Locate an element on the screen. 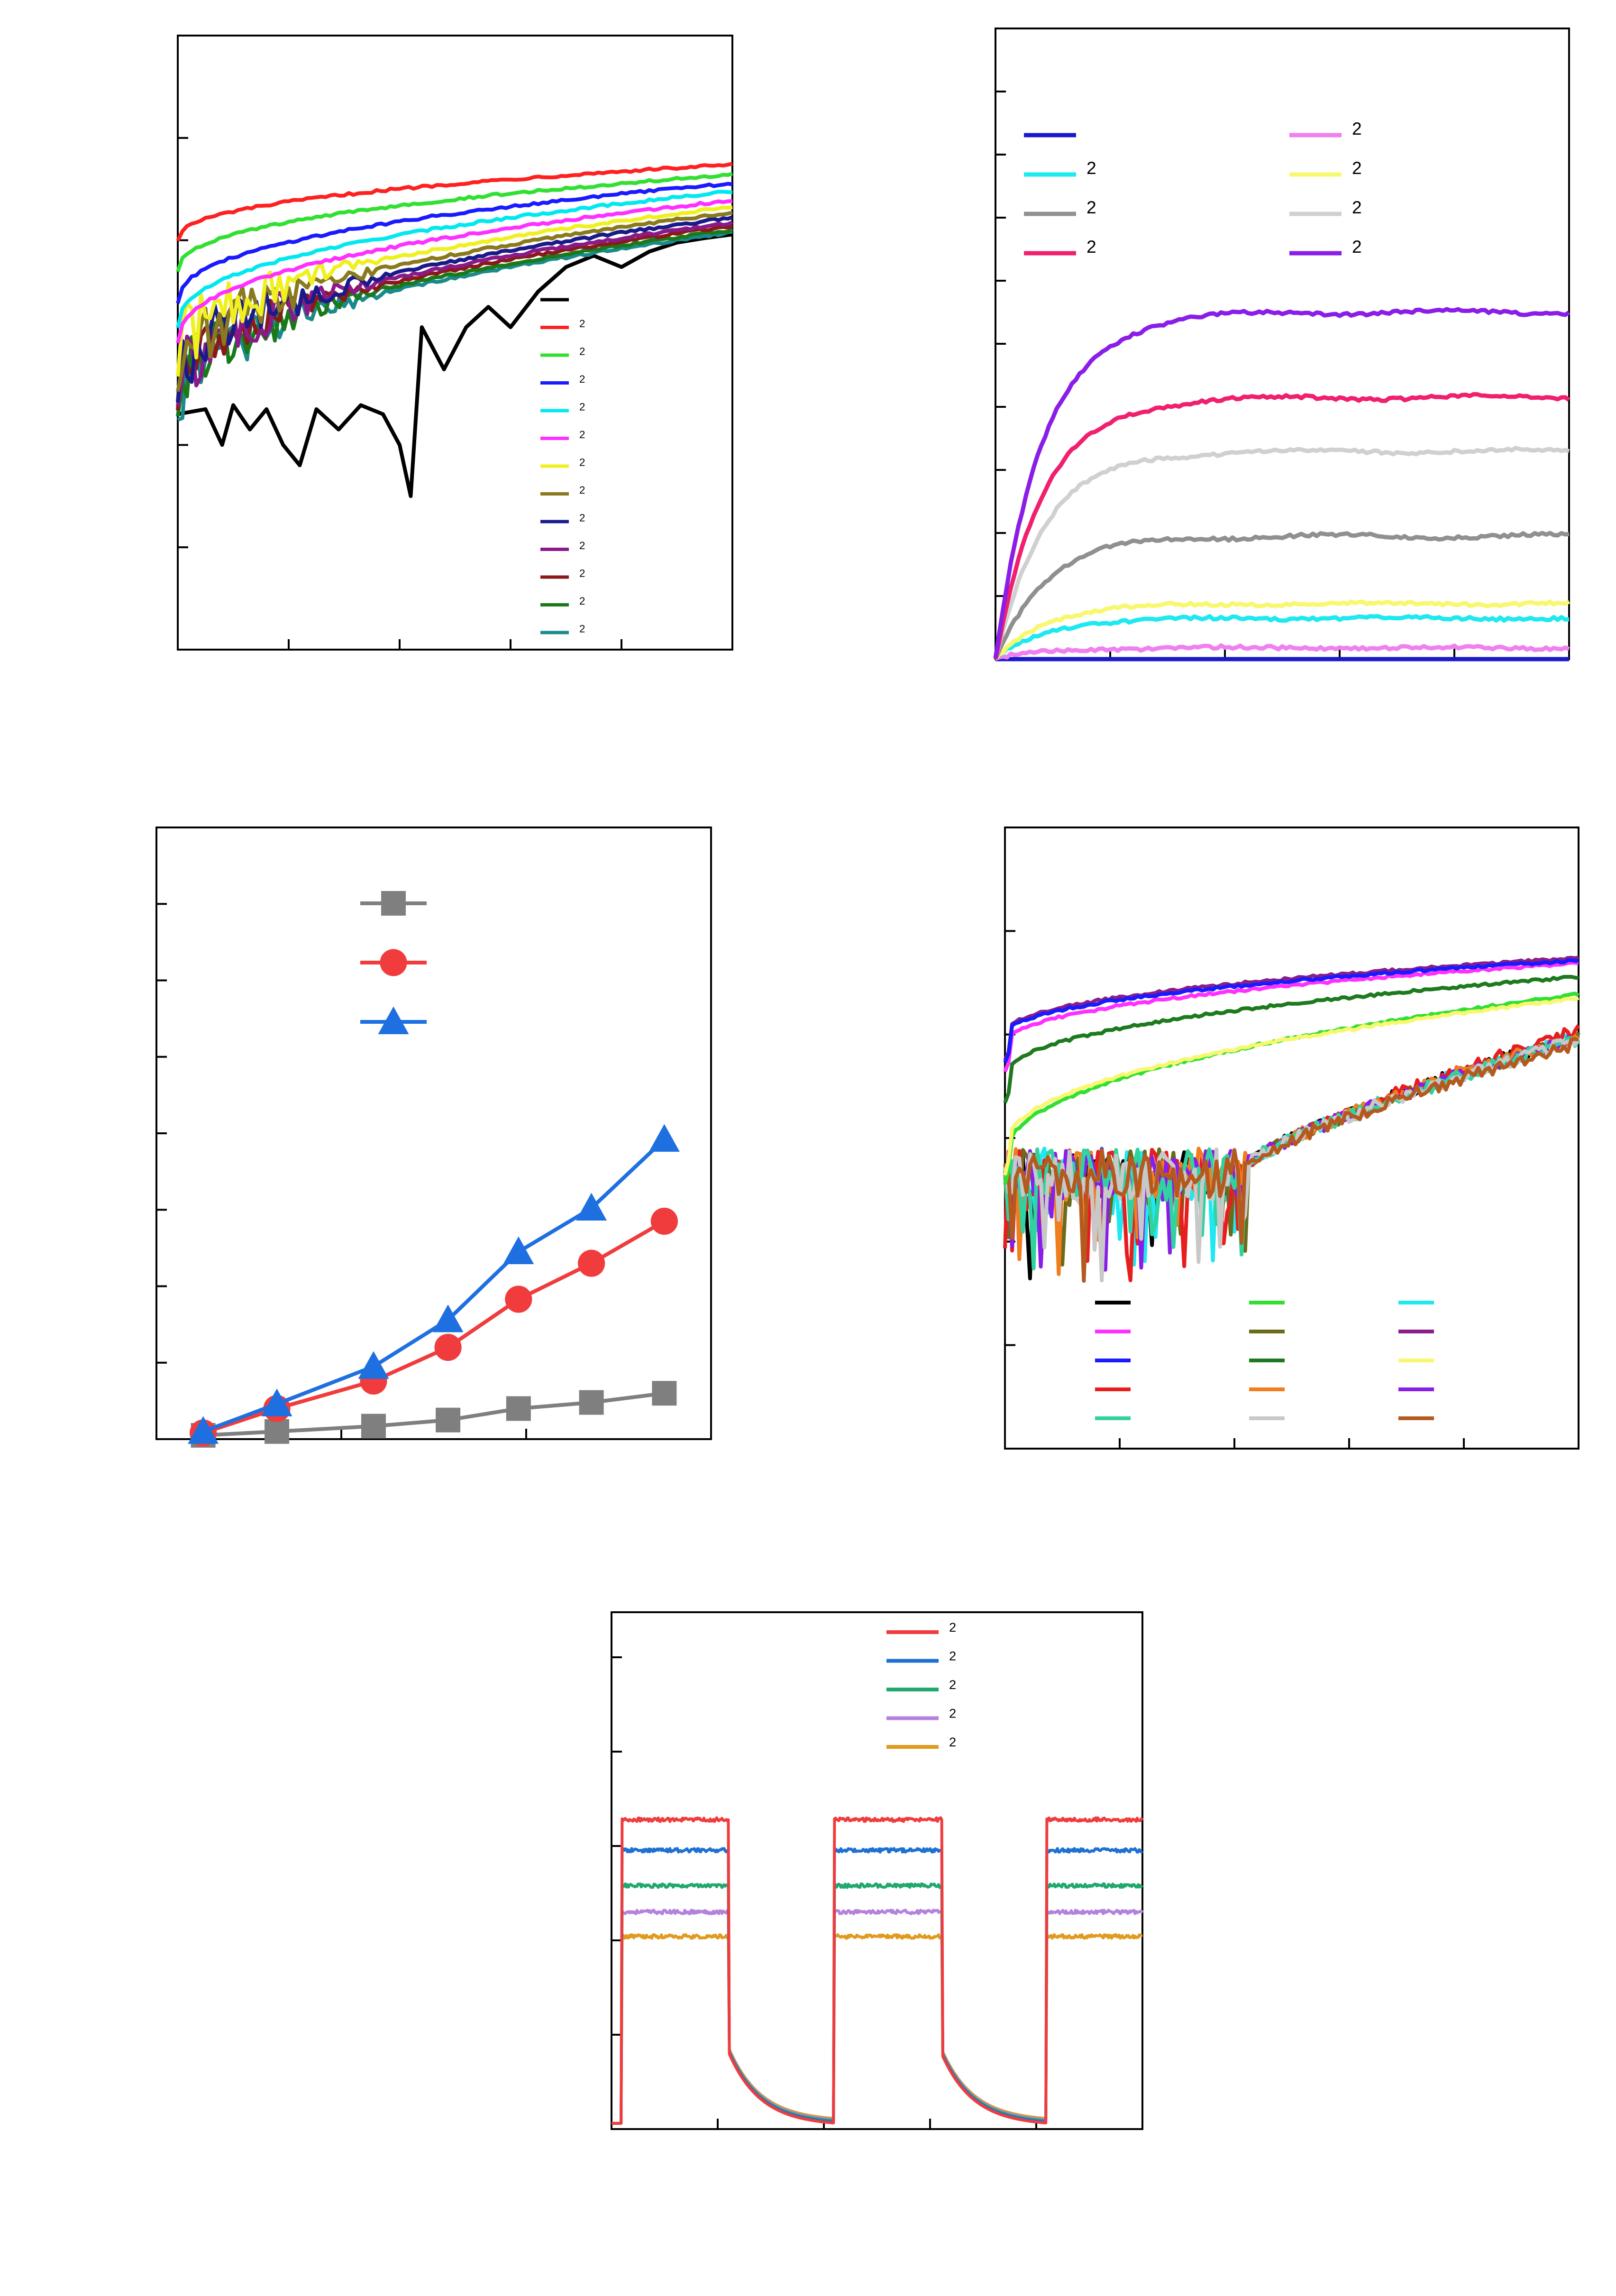  chart-a: 2 2 2 2 2 2 2 2 2 2 2 2 is located at coordinates (455, 343).